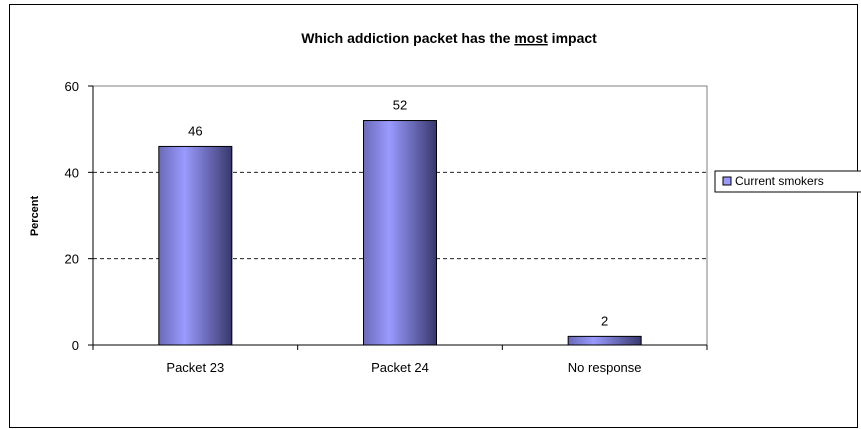  What do you see at coordinates (195, 130) in the screenshot?
I see `data-label-0: 46` at bounding box center [195, 130].